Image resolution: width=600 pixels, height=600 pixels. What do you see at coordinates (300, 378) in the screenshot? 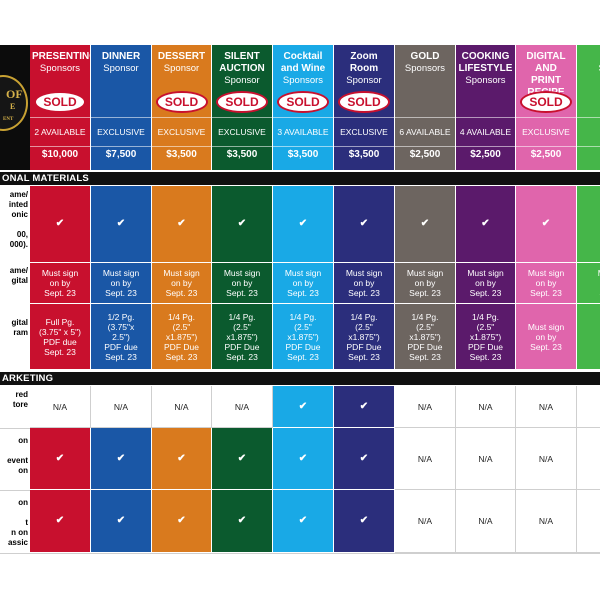
I see `section-header-marketing: ARKETING` at bounding box center [300, 378].